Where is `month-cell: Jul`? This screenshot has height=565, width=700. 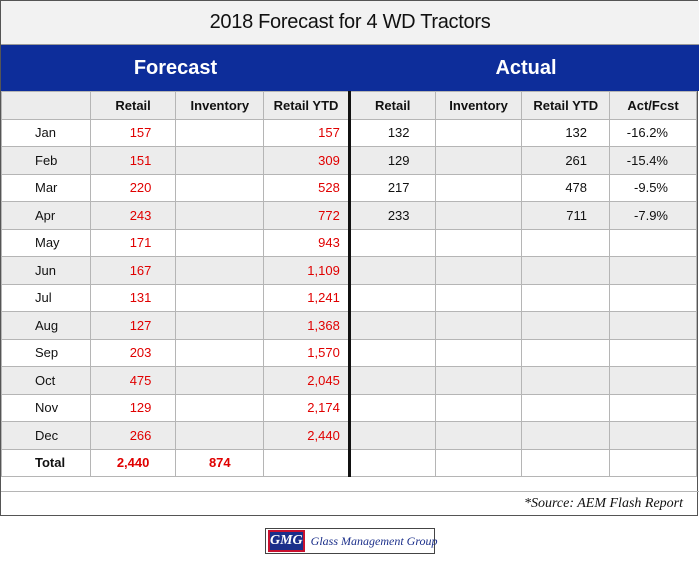 month-cell: Jul is located at coordinates (46, 297).